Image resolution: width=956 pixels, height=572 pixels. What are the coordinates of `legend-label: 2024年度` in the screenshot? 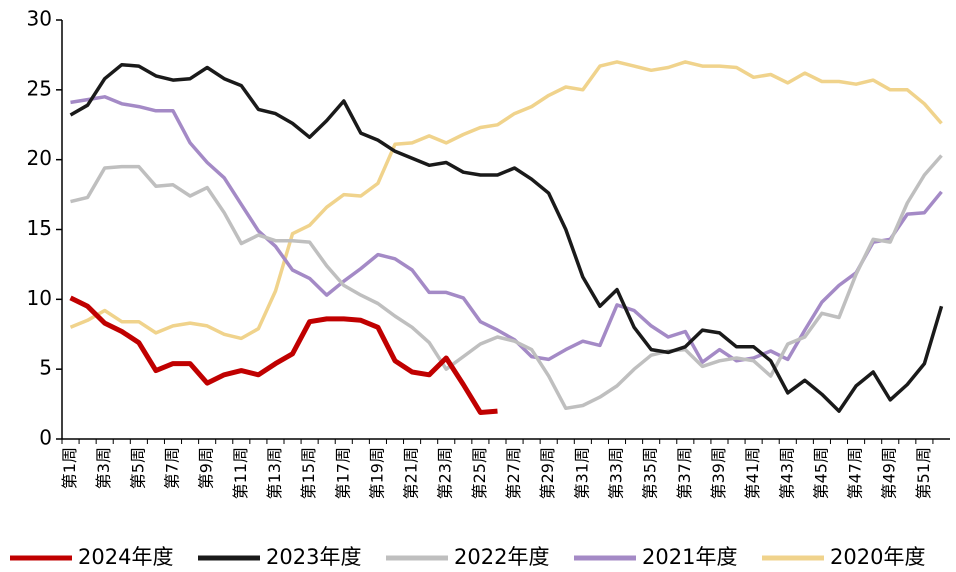 It's located at (125, 557).